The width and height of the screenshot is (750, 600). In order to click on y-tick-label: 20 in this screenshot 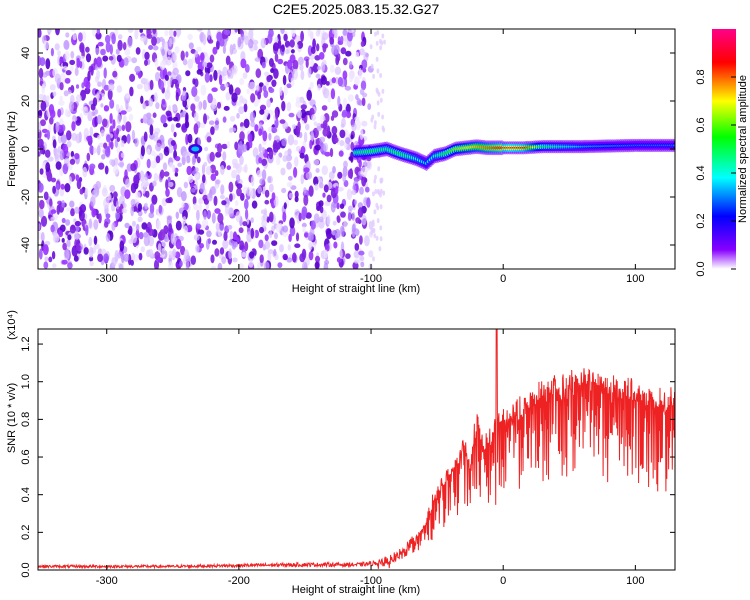, I will do `click(26, 101)`.